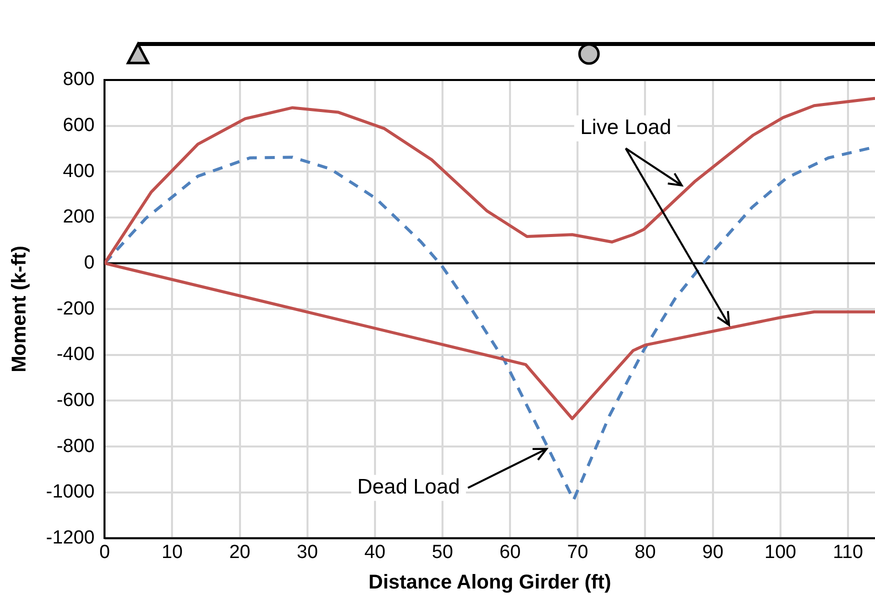  Describe the element at coordinates (75, 355) in the screenshot. I see `y-tick-label: -400` at that location.